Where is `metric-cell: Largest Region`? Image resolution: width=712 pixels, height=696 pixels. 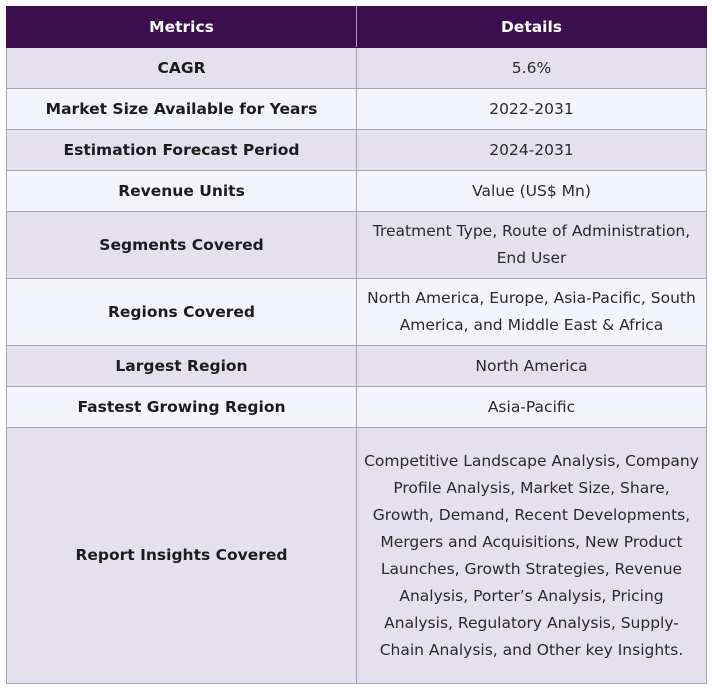 metric-cell: Largest Region is located at coordinates (181, 366).